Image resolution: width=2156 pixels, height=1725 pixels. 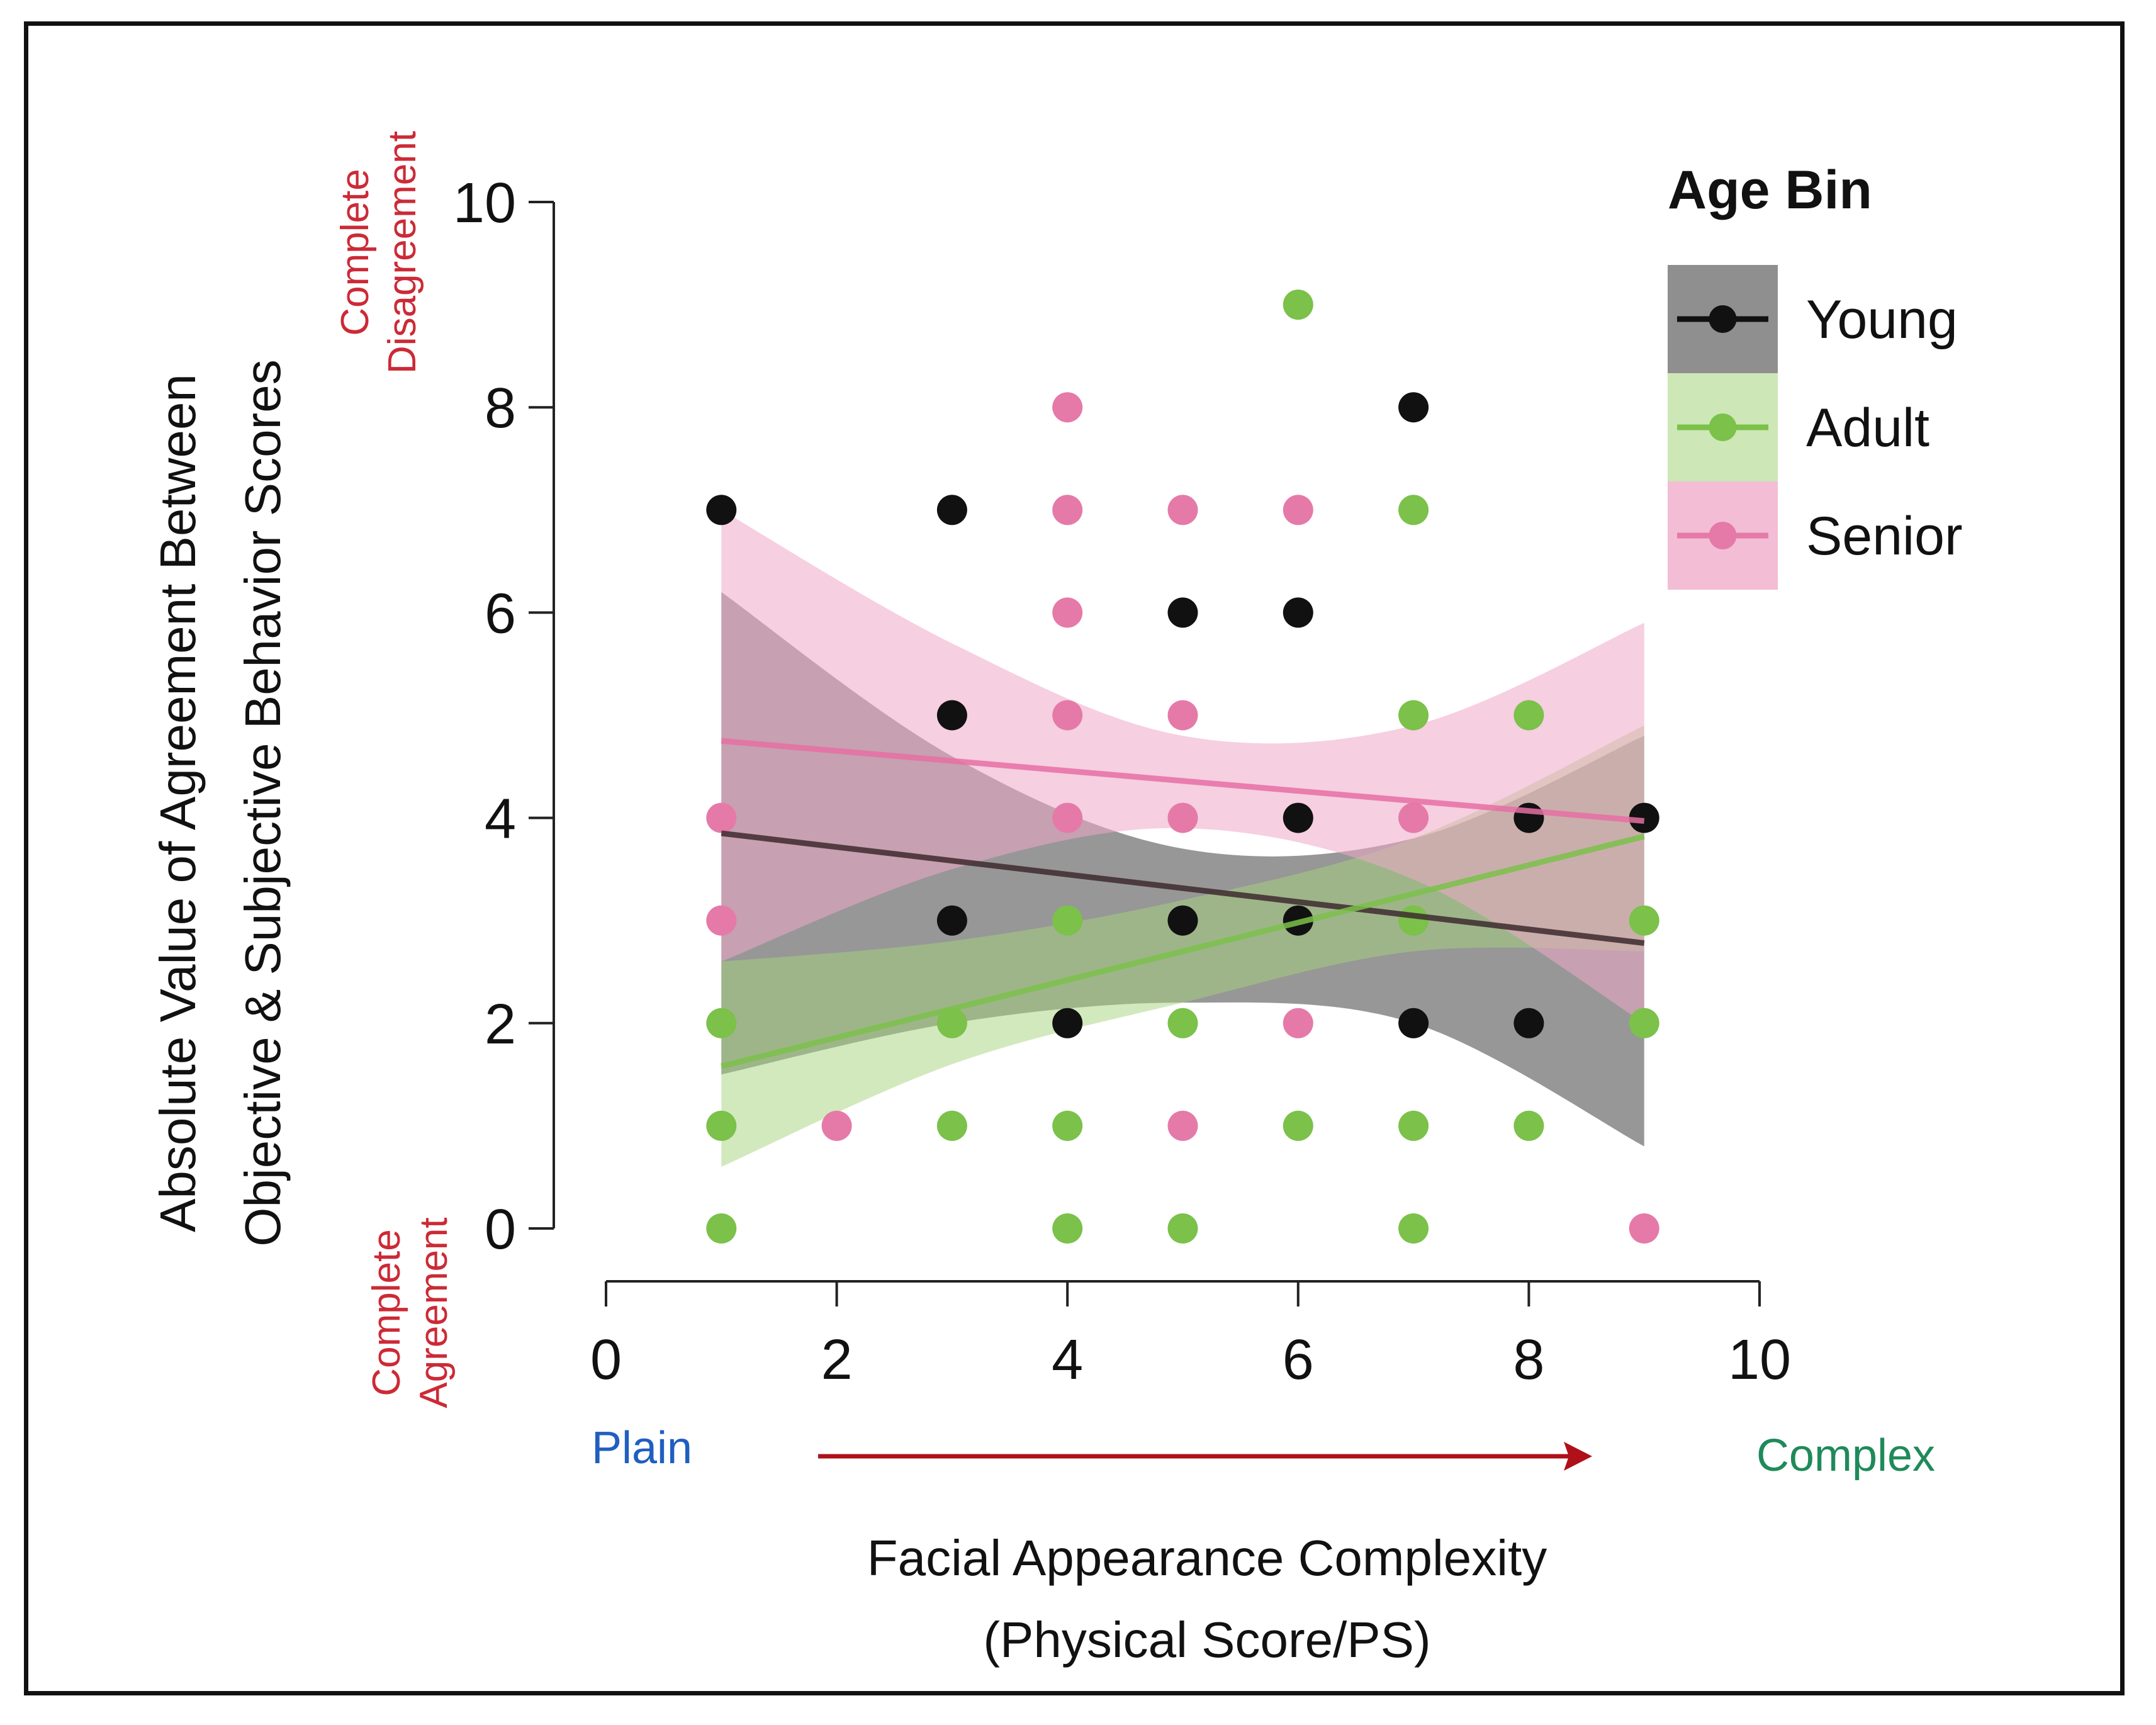 What do you see at coordinates (434, 1312) in the screenshot?
I see `complete-agreement-line2: Agreement` at bounding box center [434, 1312].